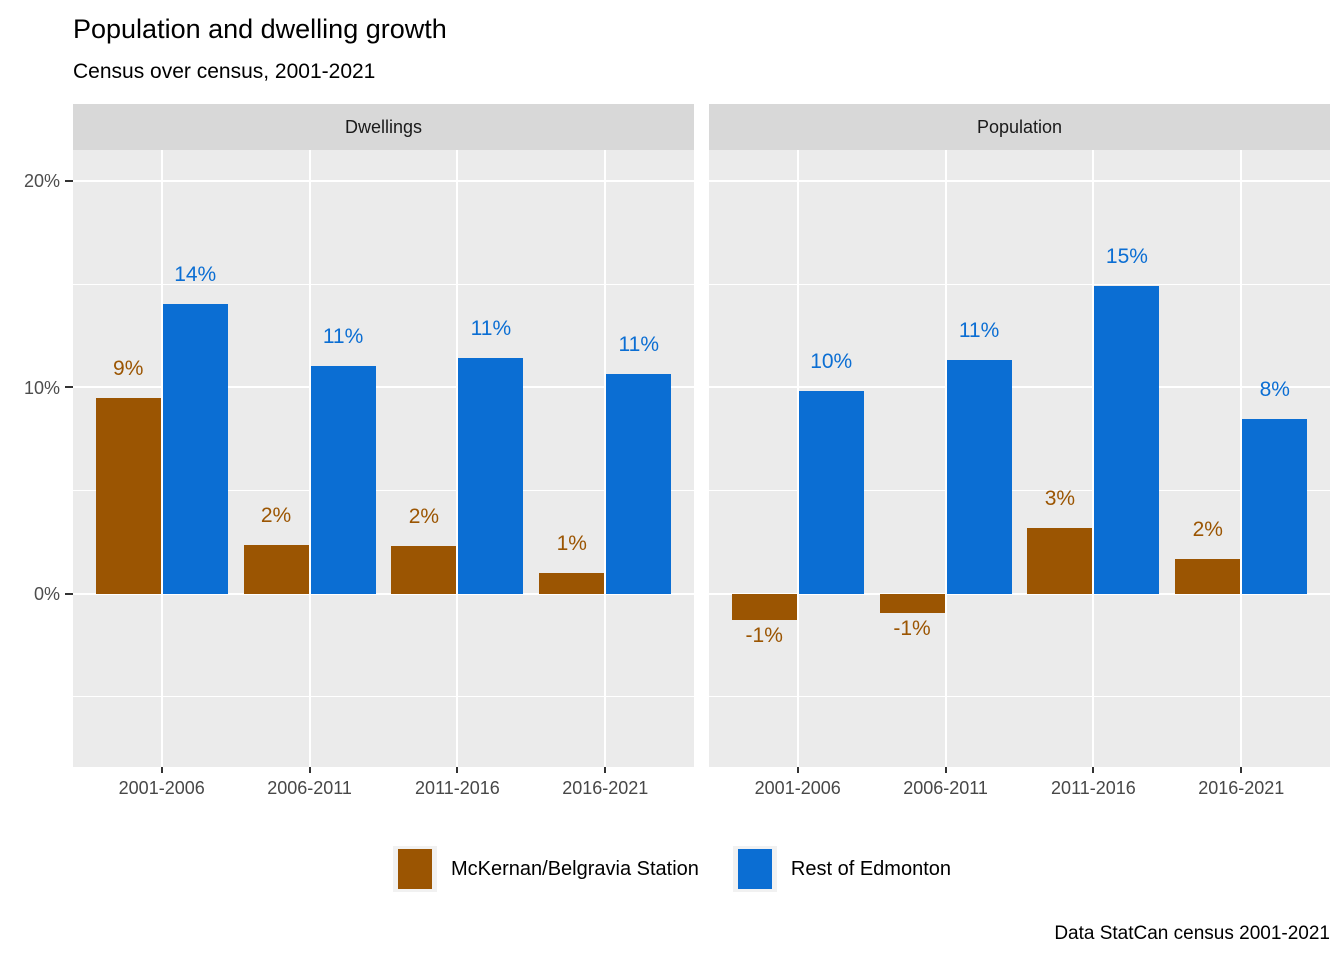 The image size is (1344, 960). I want to click on bar-population-2011-2016-mckernan, so click(1060, 560).